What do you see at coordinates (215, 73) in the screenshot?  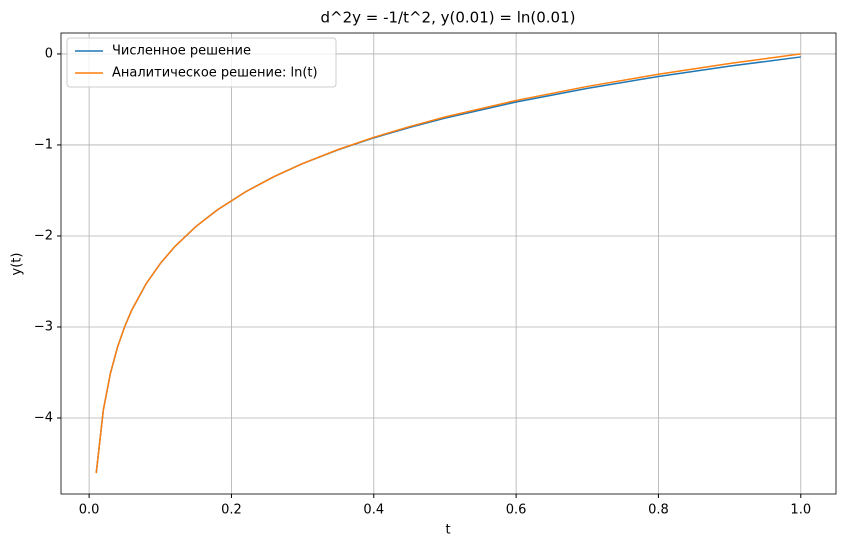 I see `legend-label: Аналитическое решение: ln(t)` at bounding box center [215, 73].